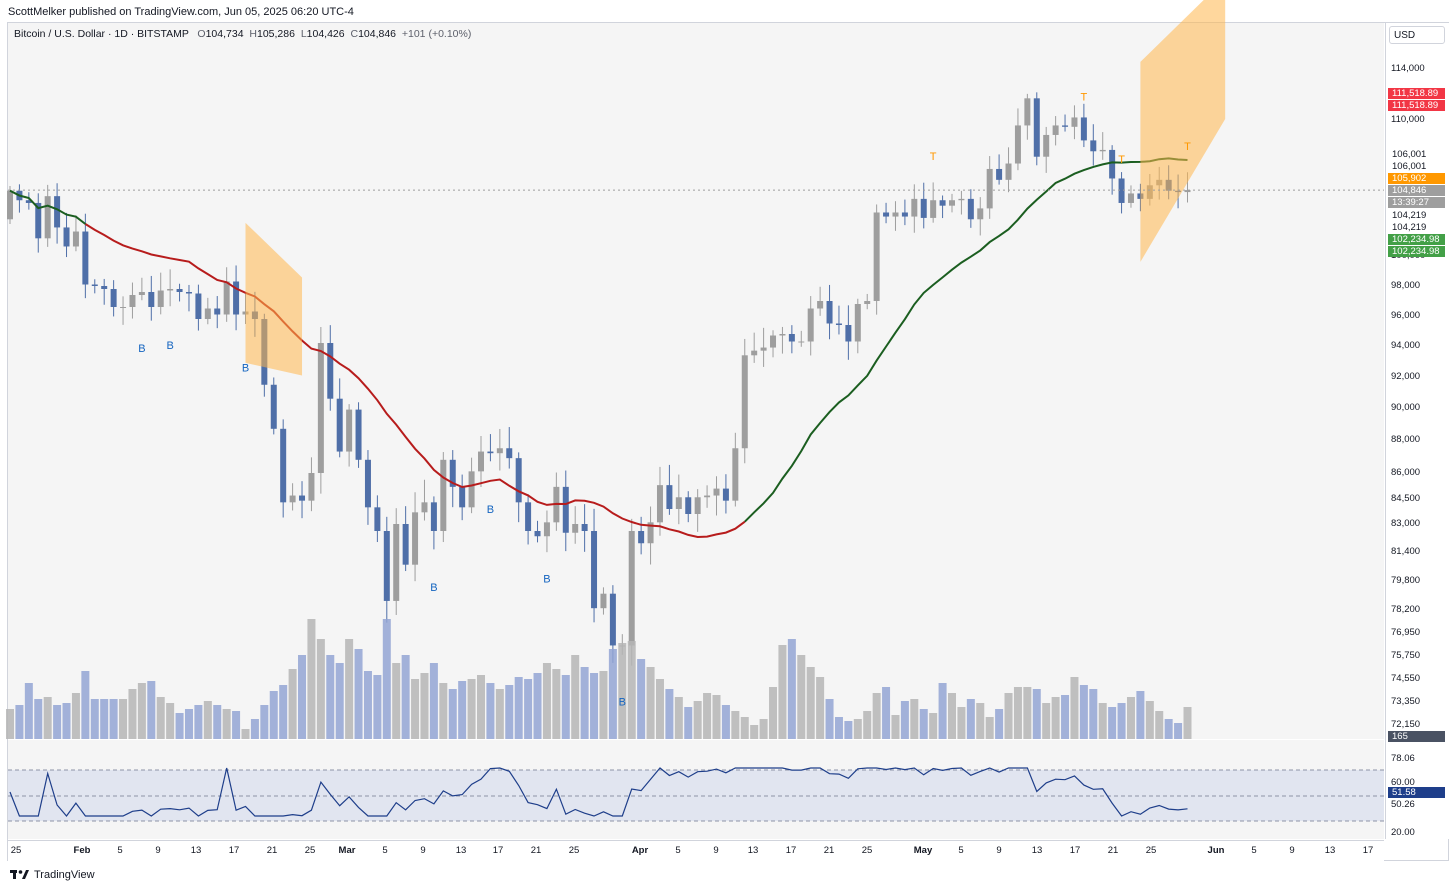 This screenshot has width=1456, height=889. What do you see at coordinates (1403, 804) in the screenshot?
I see `oscillator-tick: 50.26` at bounding box center [1403, 804].